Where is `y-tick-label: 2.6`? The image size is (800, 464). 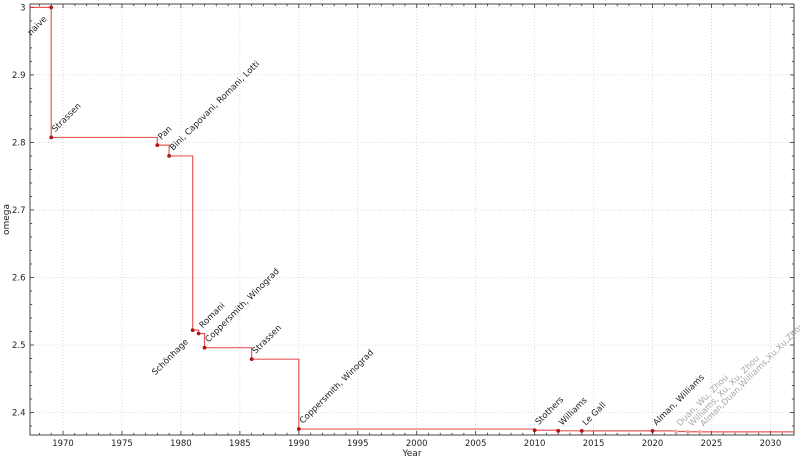
y-tick-label: 2.6 is located at coordinates (19, 278).